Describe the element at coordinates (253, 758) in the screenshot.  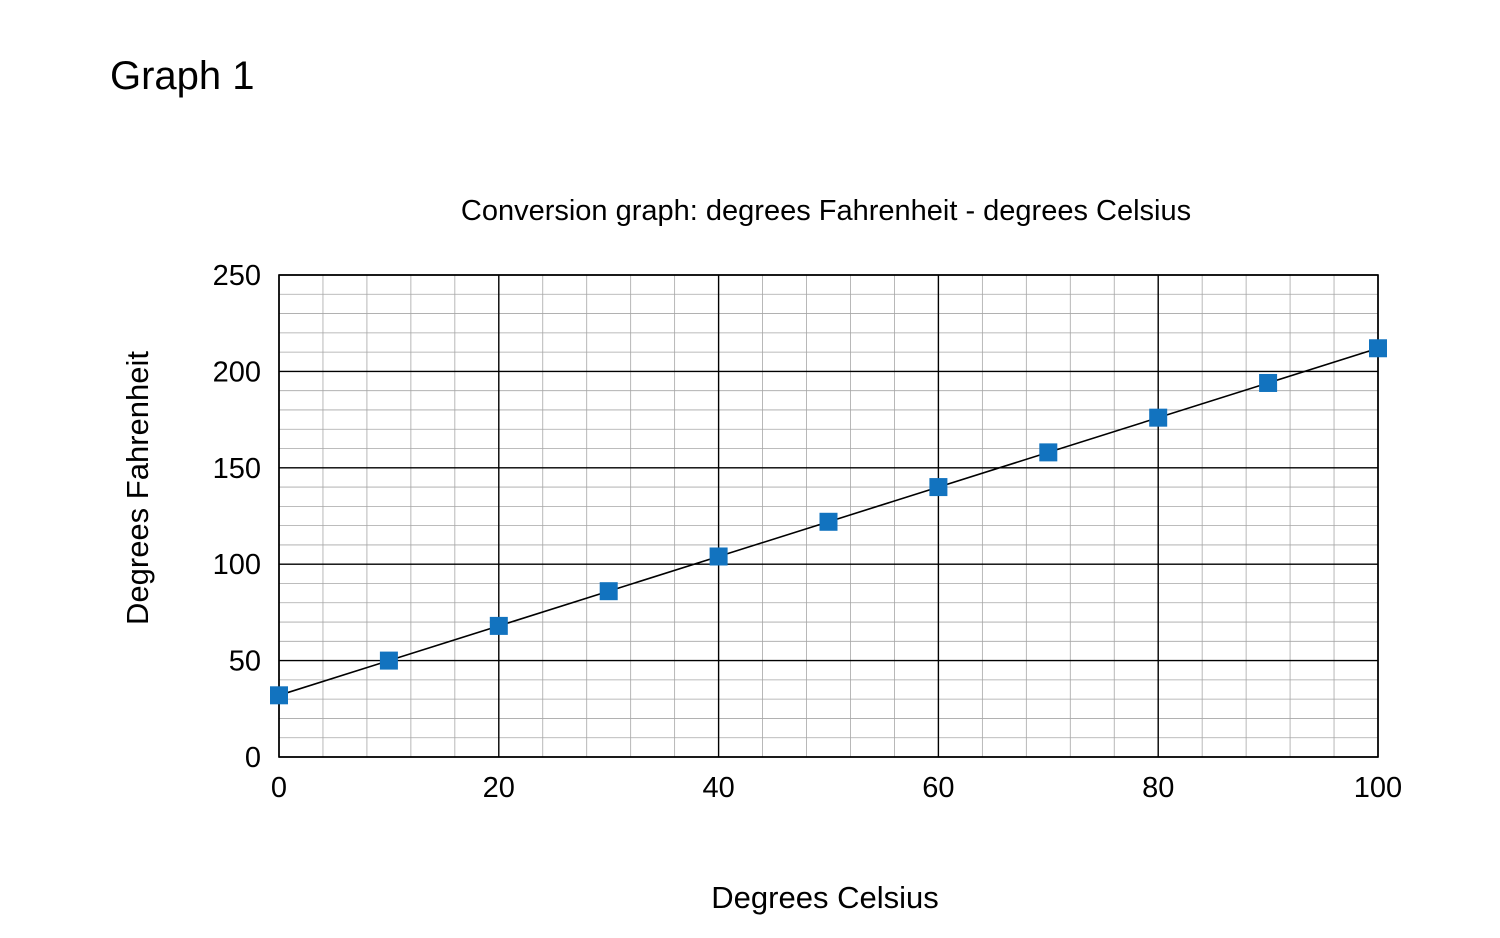
I see `y-tick-label: 0` at that location.